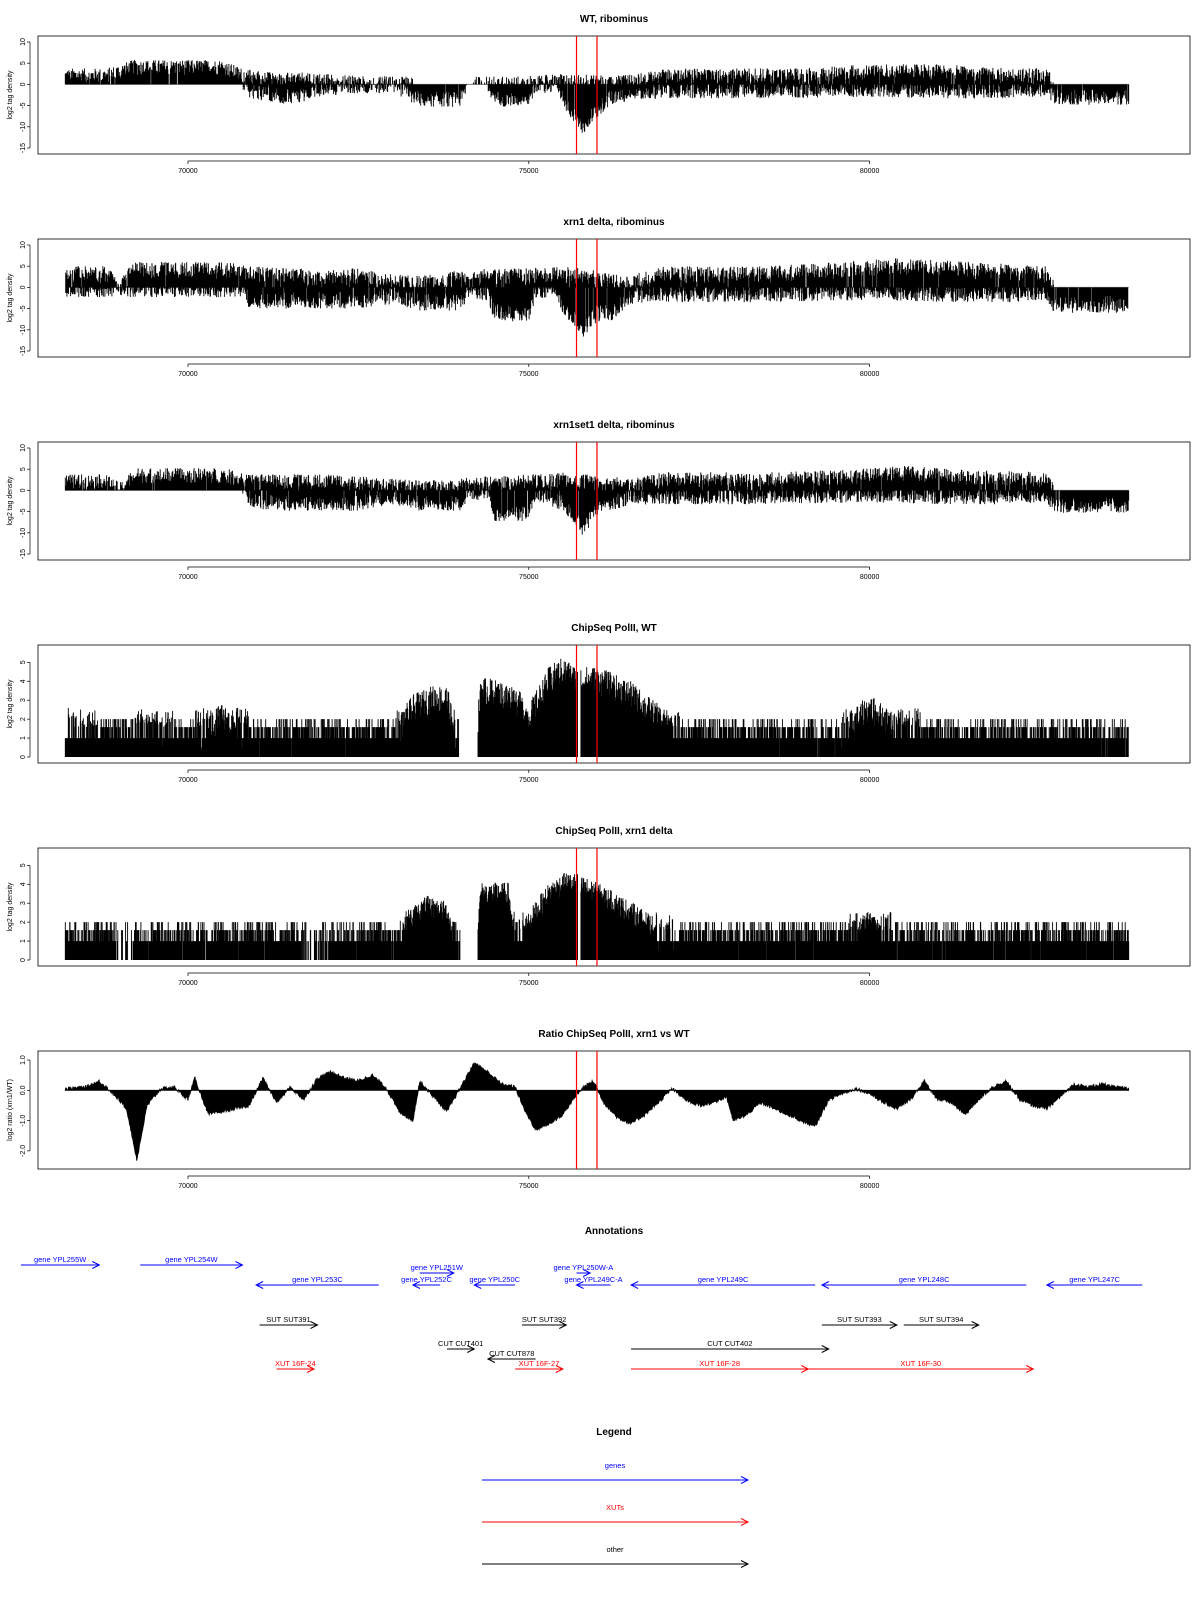  I want to click on annotations-title: Annotations, so click(614, 1231).